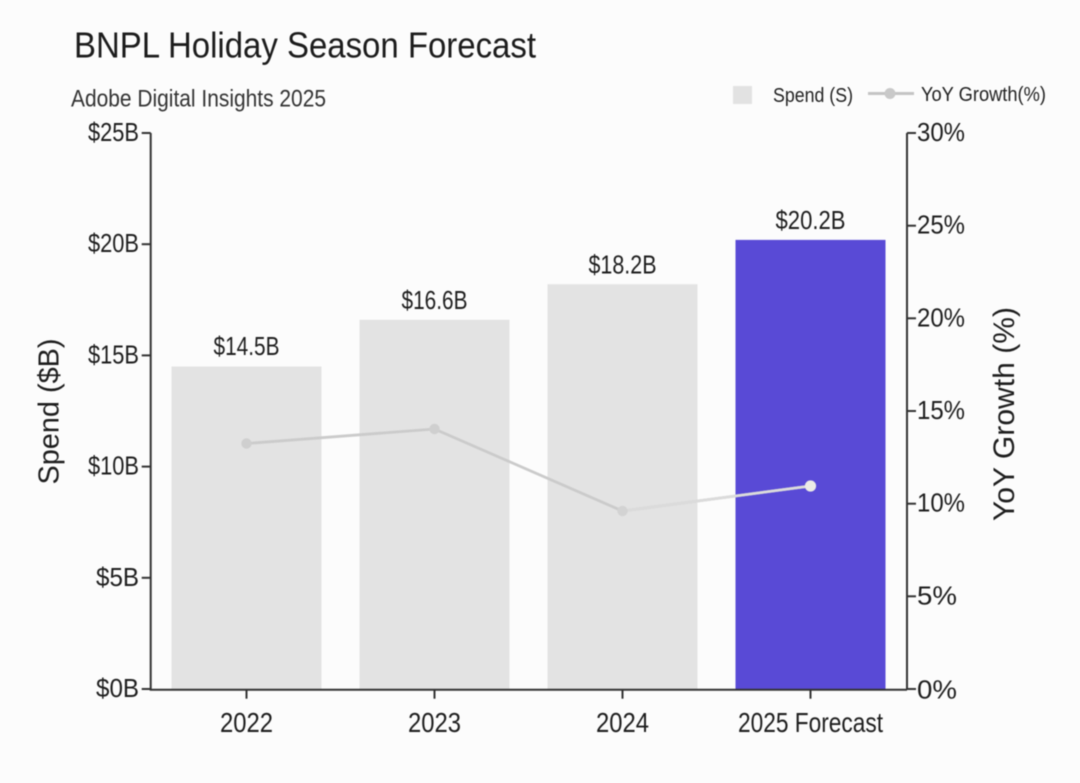 Image resolution: width=1080 pixels, height=783 pixels. What do you see at coordinates (623, 265) in the screenshot?
I see `svg-text: $18.2B` at bounding box center [623, 265].